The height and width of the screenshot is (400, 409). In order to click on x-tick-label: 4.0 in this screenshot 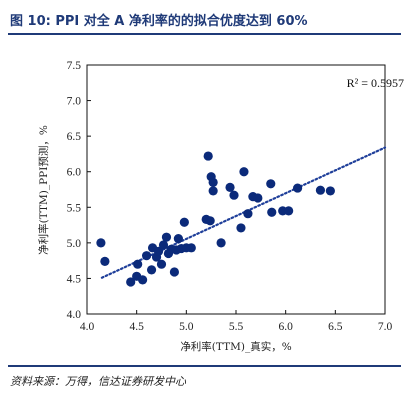, I will do `click(87, 327)`.